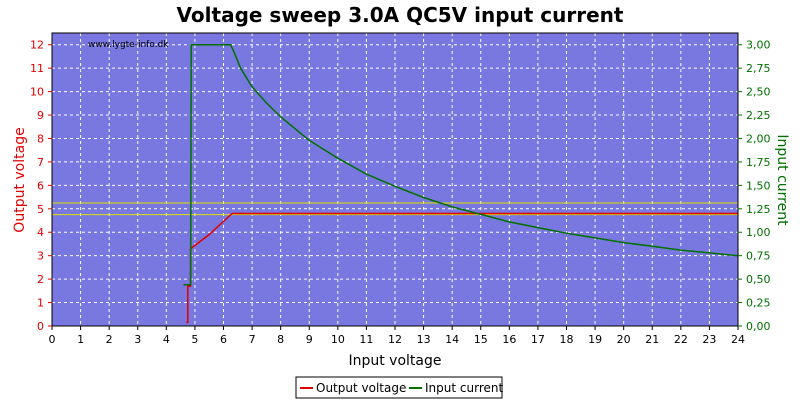 The image size is (800, 400). I want to click on x-tick-label: 1, so click(80, 339).